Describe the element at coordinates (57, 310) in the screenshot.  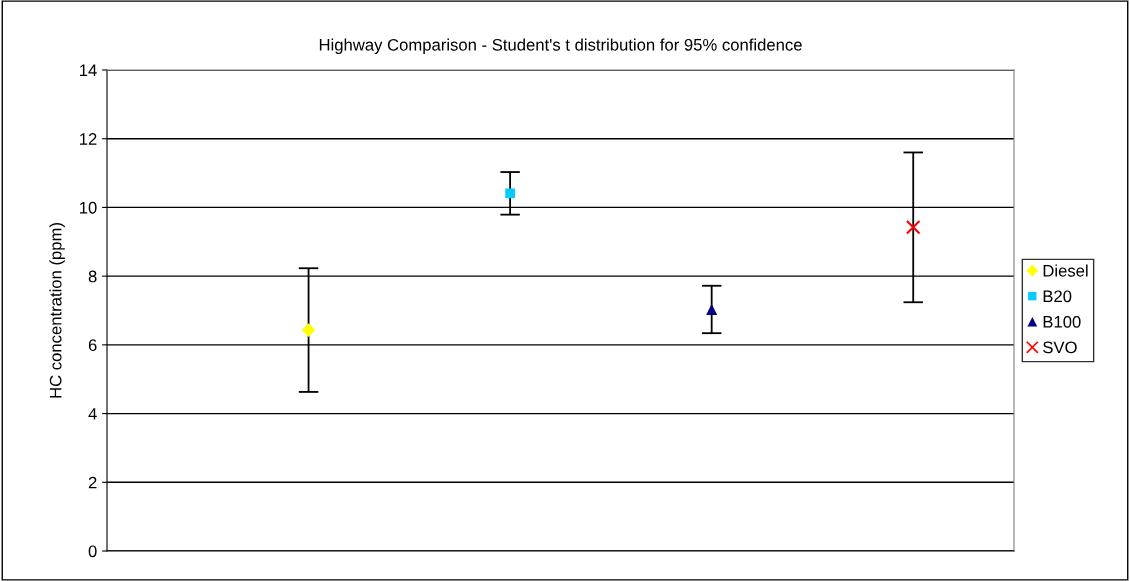
I see `y-axis-title: HC concentration (ppm)` at that location.